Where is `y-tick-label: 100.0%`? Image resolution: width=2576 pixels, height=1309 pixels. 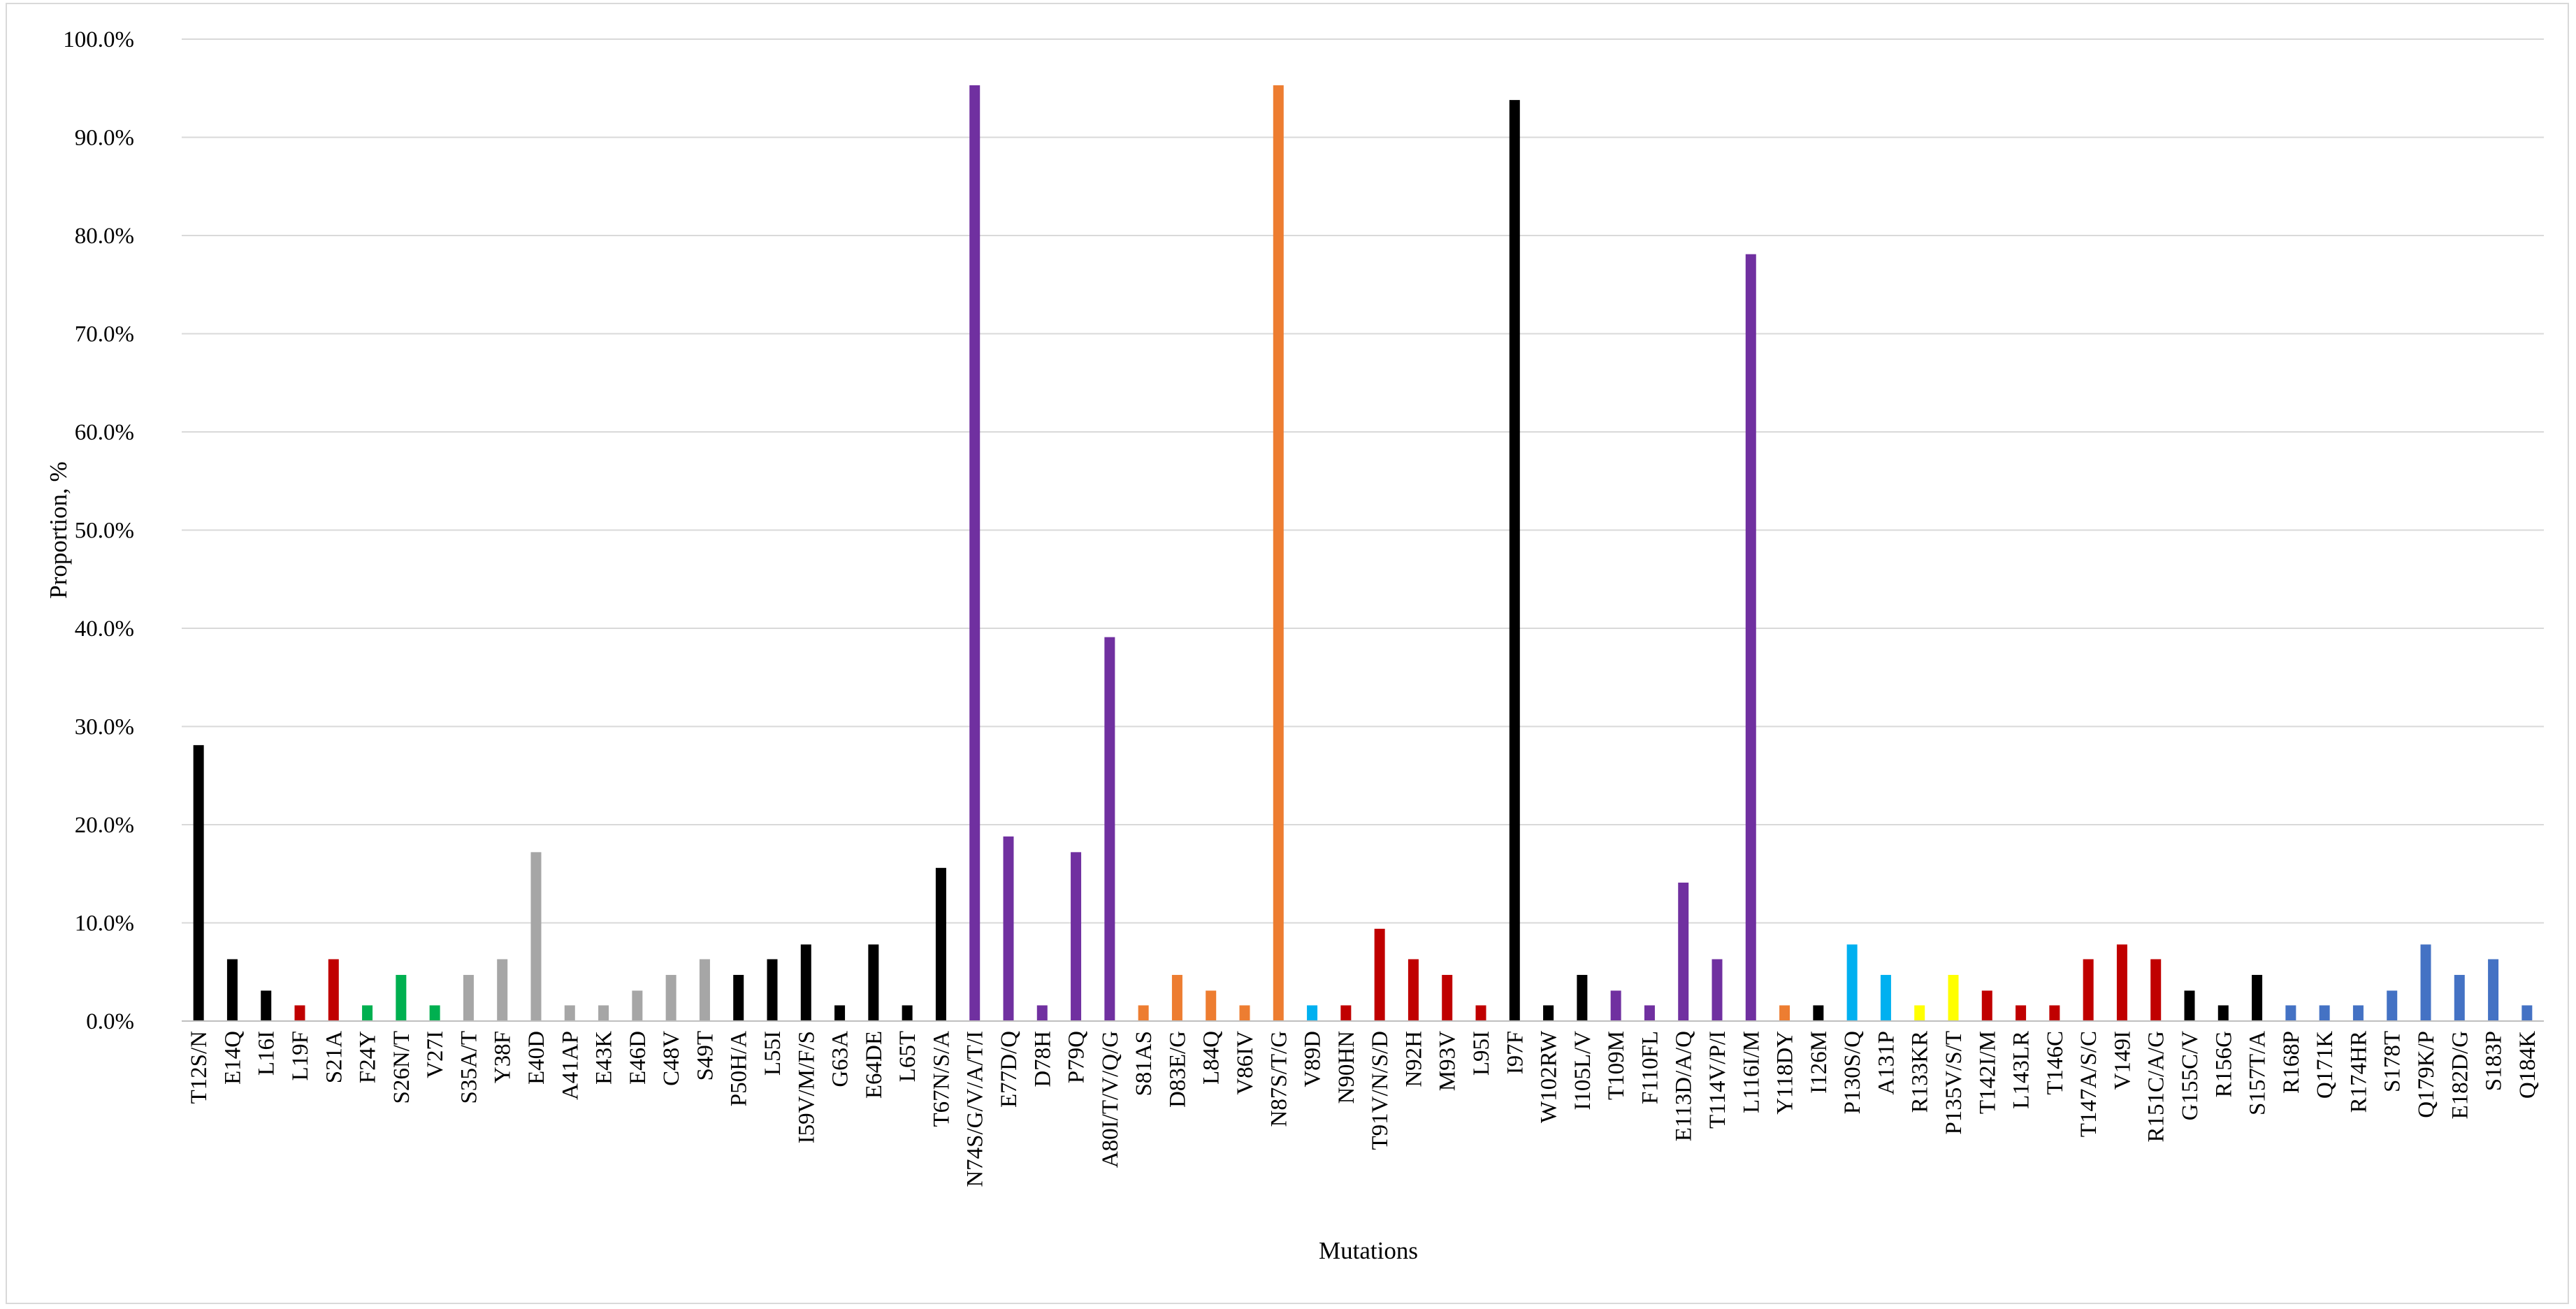
y-tick-label: 100.0% is located at coordinates (98, 39).